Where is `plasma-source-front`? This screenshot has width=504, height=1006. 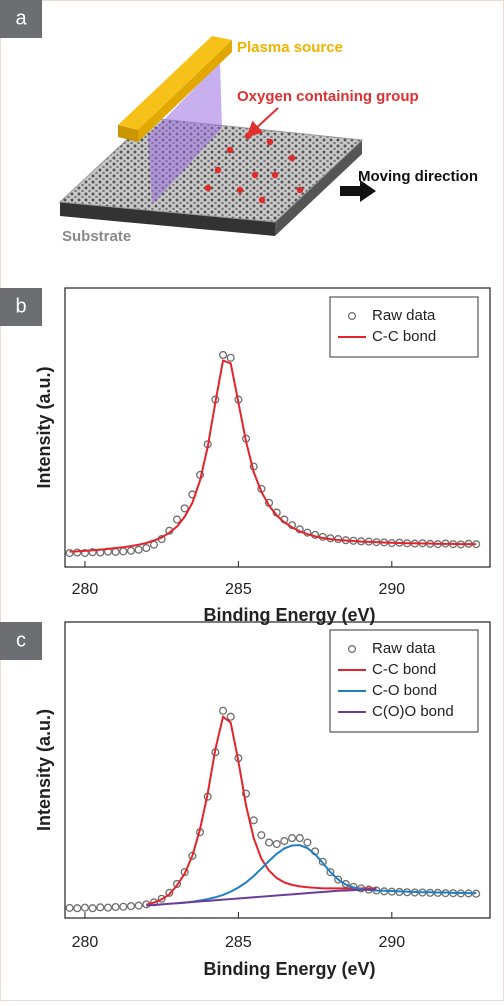 plasma-source-front is located at coordinates (185, 91).